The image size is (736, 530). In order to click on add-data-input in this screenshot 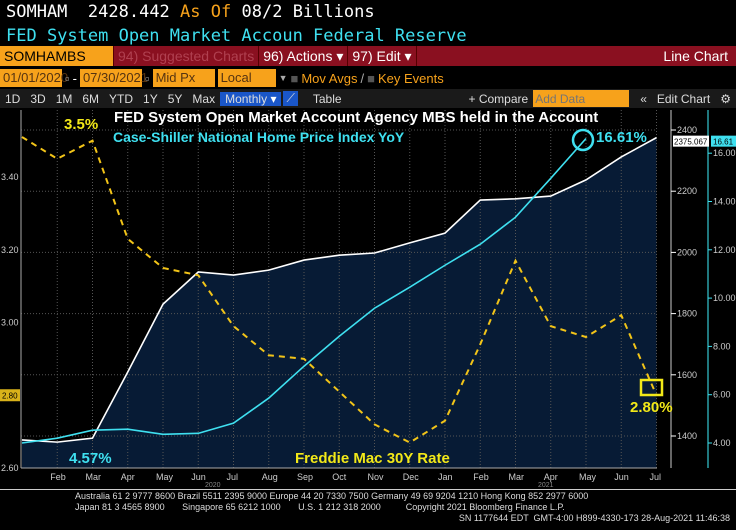, I will do `click(581, 98)`.